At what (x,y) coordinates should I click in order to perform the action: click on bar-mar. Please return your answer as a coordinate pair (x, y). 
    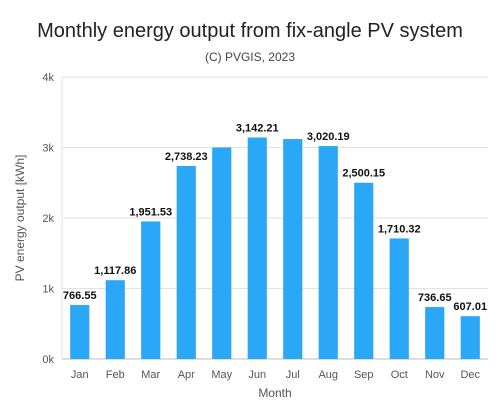
    Looking at the image, I should click on (151, 290).